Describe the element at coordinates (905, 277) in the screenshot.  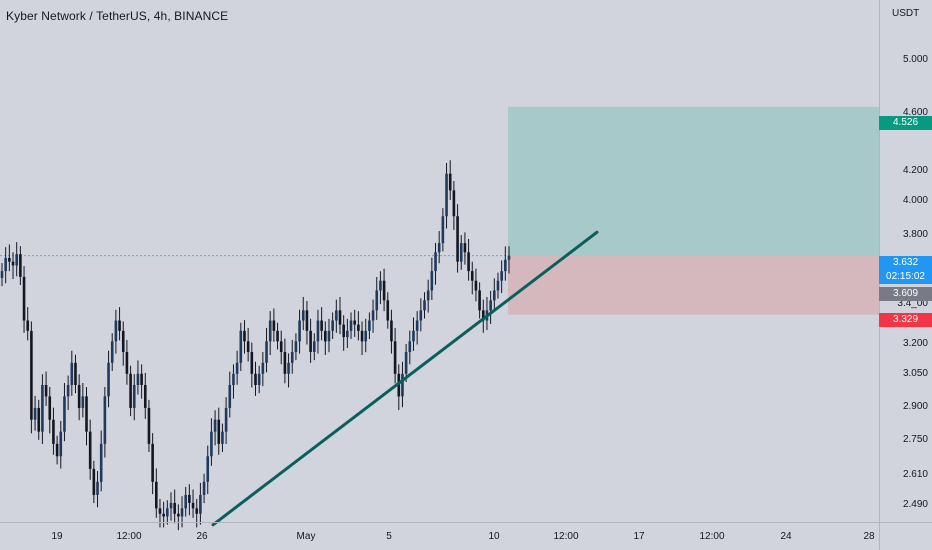
I see `countdown-tag: 02:15:02` at that location.